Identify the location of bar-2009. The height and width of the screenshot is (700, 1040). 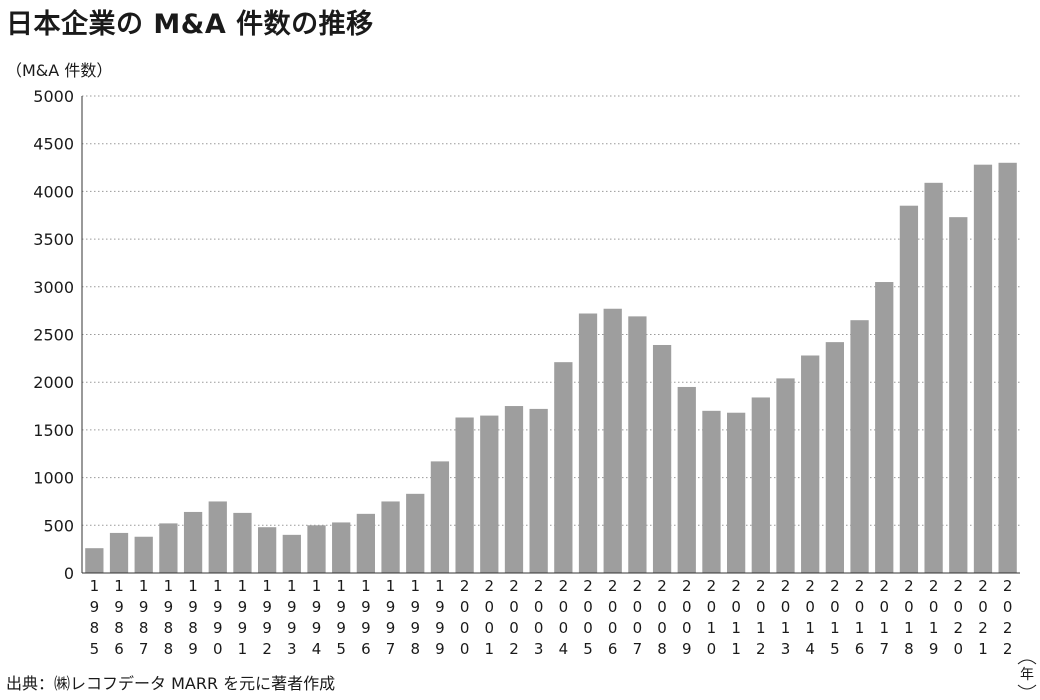
(686, 479).